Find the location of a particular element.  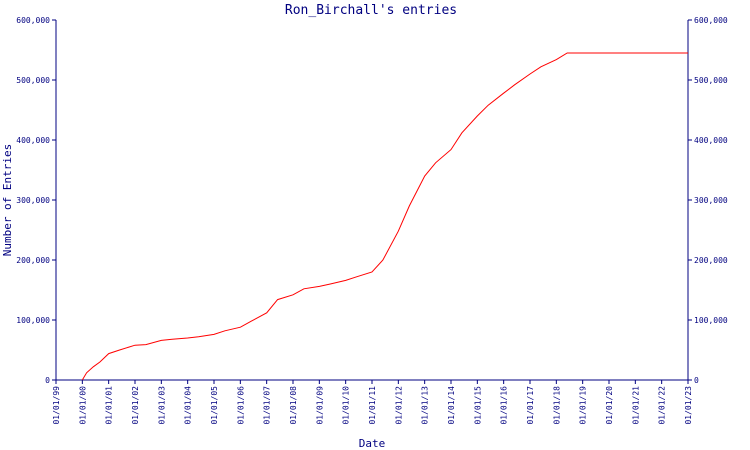

x-tick-label: 01/01/02 is located at coordinates (135, 405).